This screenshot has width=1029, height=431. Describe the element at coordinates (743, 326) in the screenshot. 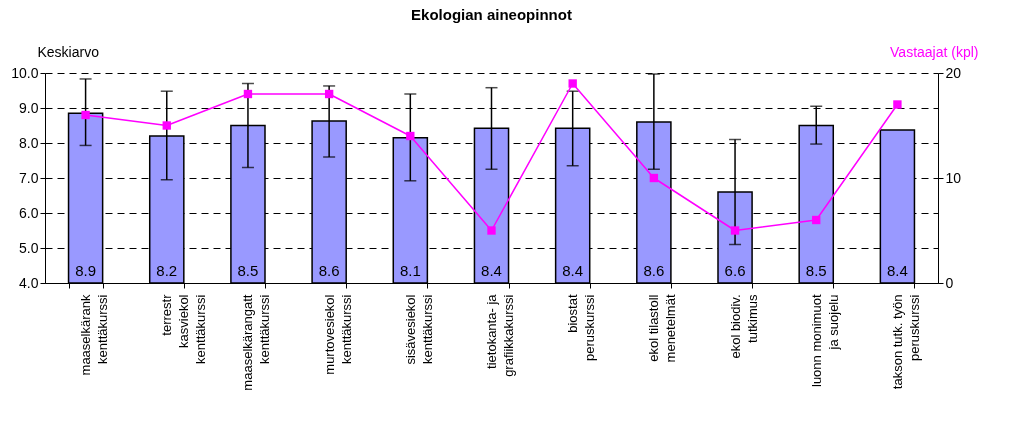

I see `x-tick-label: ekol biodiv. tutkimus` at that location.